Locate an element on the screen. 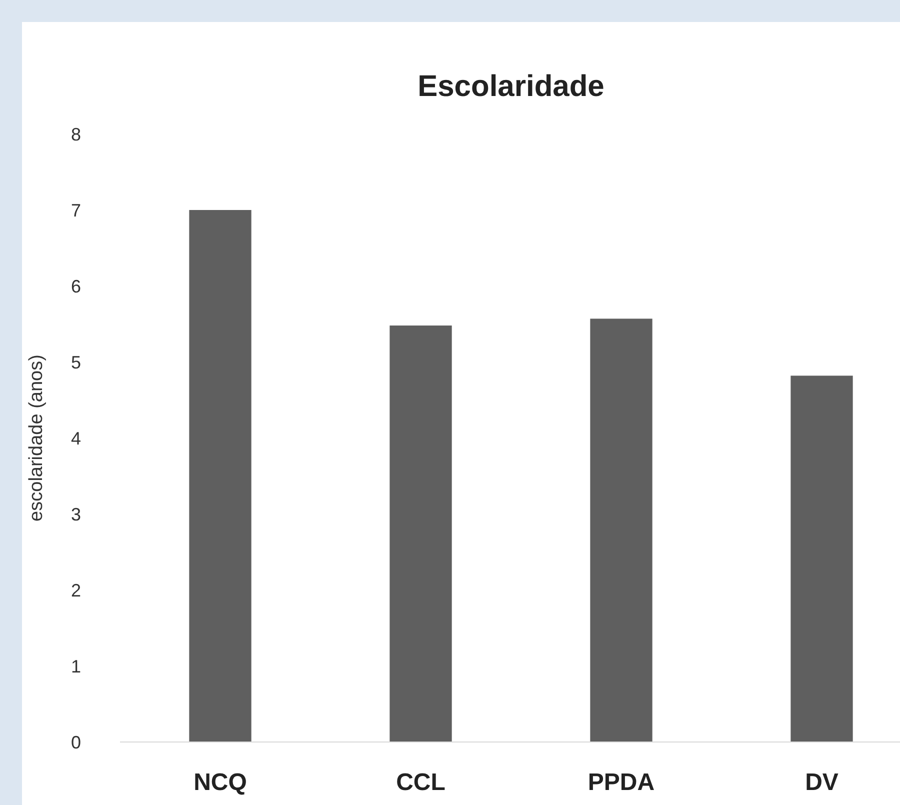 Image resolution: width=900 pixels, height=805 pixels. x-tick-label: CCL is located at coordinates (421, 782).